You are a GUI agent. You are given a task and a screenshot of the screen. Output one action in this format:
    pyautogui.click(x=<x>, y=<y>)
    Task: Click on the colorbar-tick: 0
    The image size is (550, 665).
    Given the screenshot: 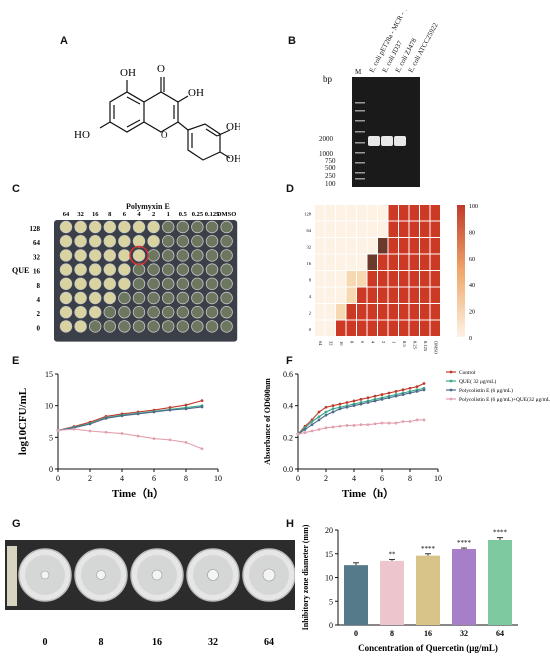 What is the action you would take?
    pyautogui.click(x=470, y=339)
    